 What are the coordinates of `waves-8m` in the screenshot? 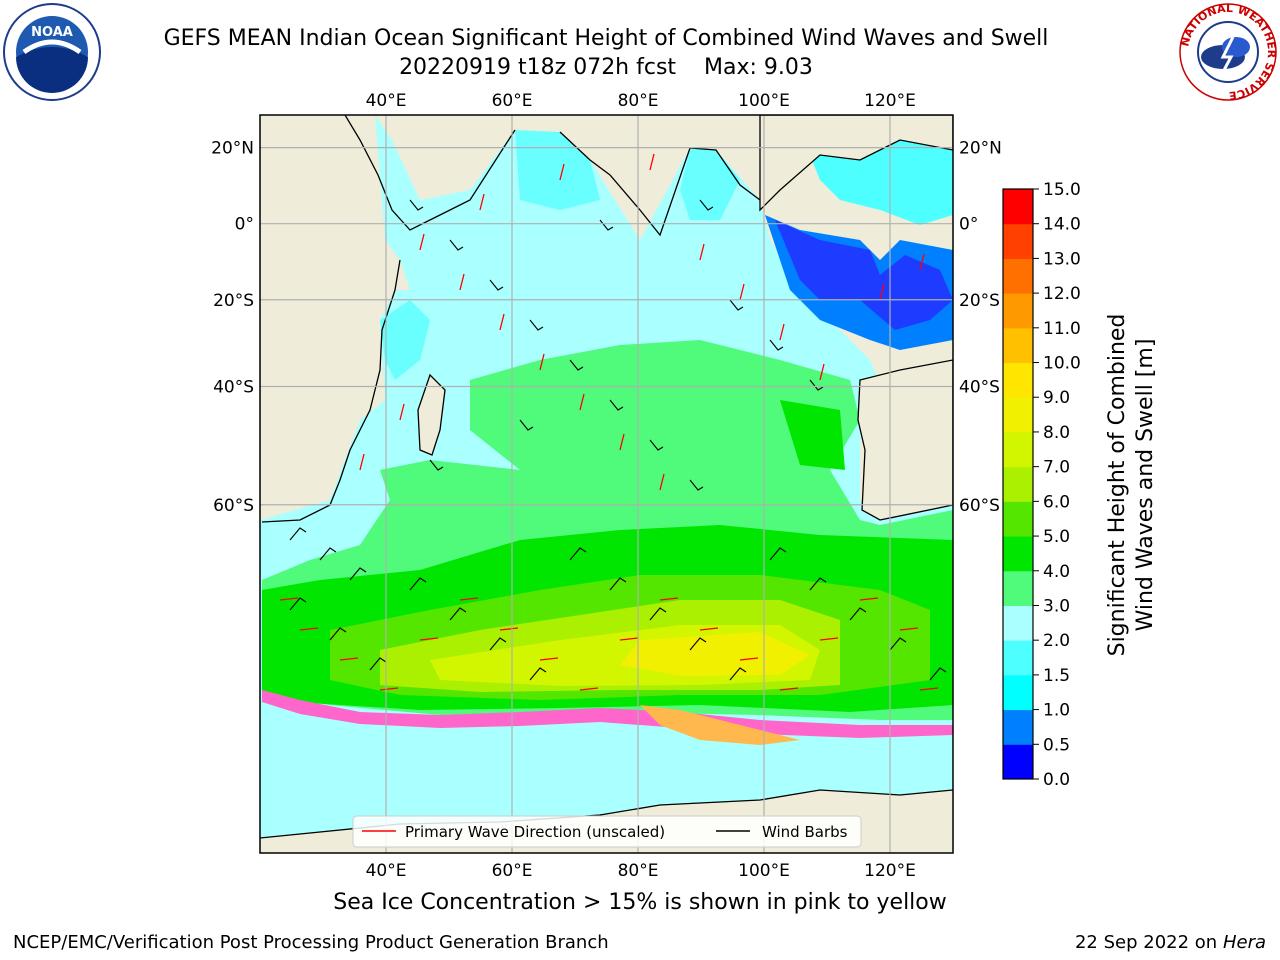 It's located at (715, 654).